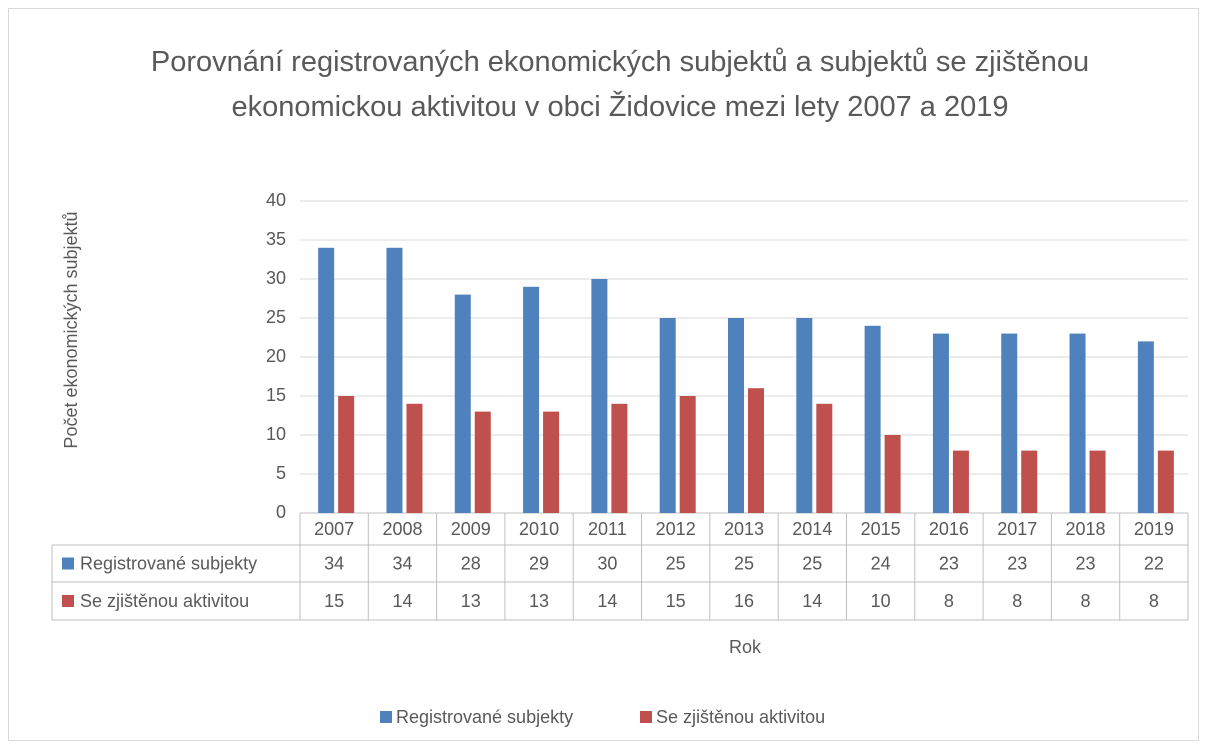  I want to click on x-tick-label: 2012, so click(676, 529).